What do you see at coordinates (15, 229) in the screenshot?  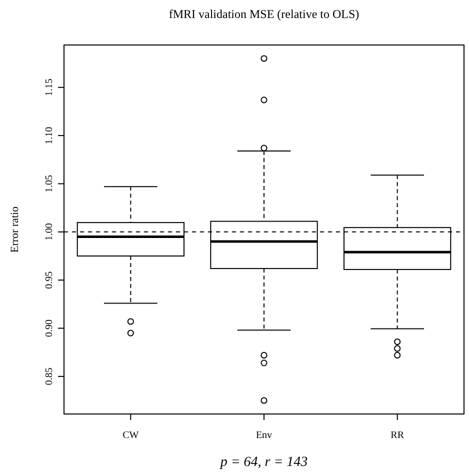 I see `y-axis-title: Error ratio` at bounding box center [15, 229].